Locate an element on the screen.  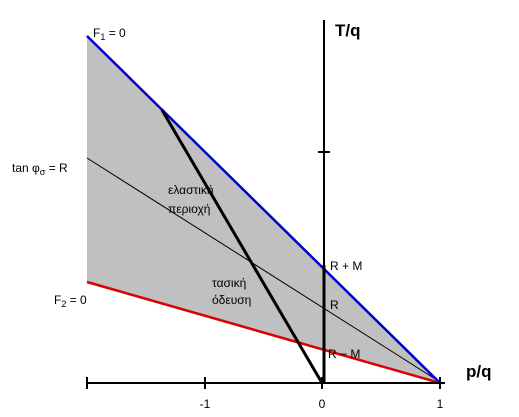
f1-label: F1 = 0 is located at coordinates (109, 34).